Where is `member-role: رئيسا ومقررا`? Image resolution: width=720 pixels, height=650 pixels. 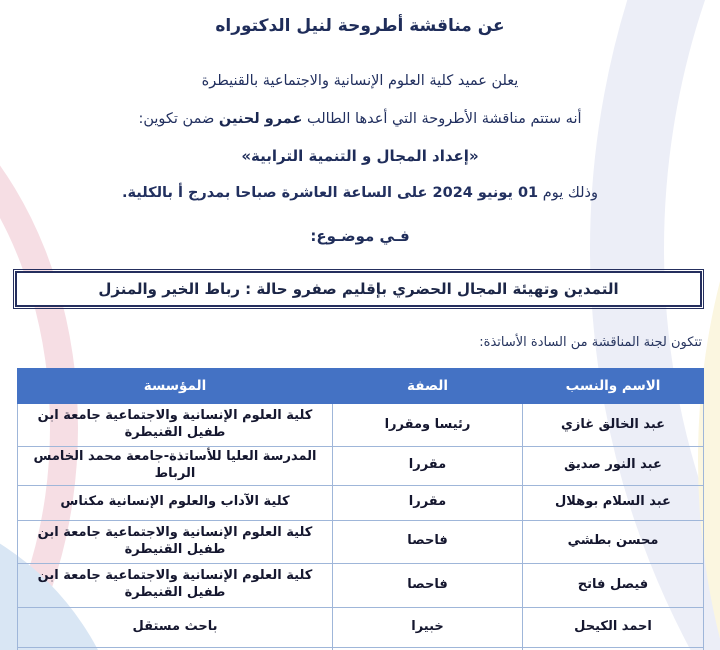
member-role: رئيسا ومقررا is located at coordinates (427, 425).